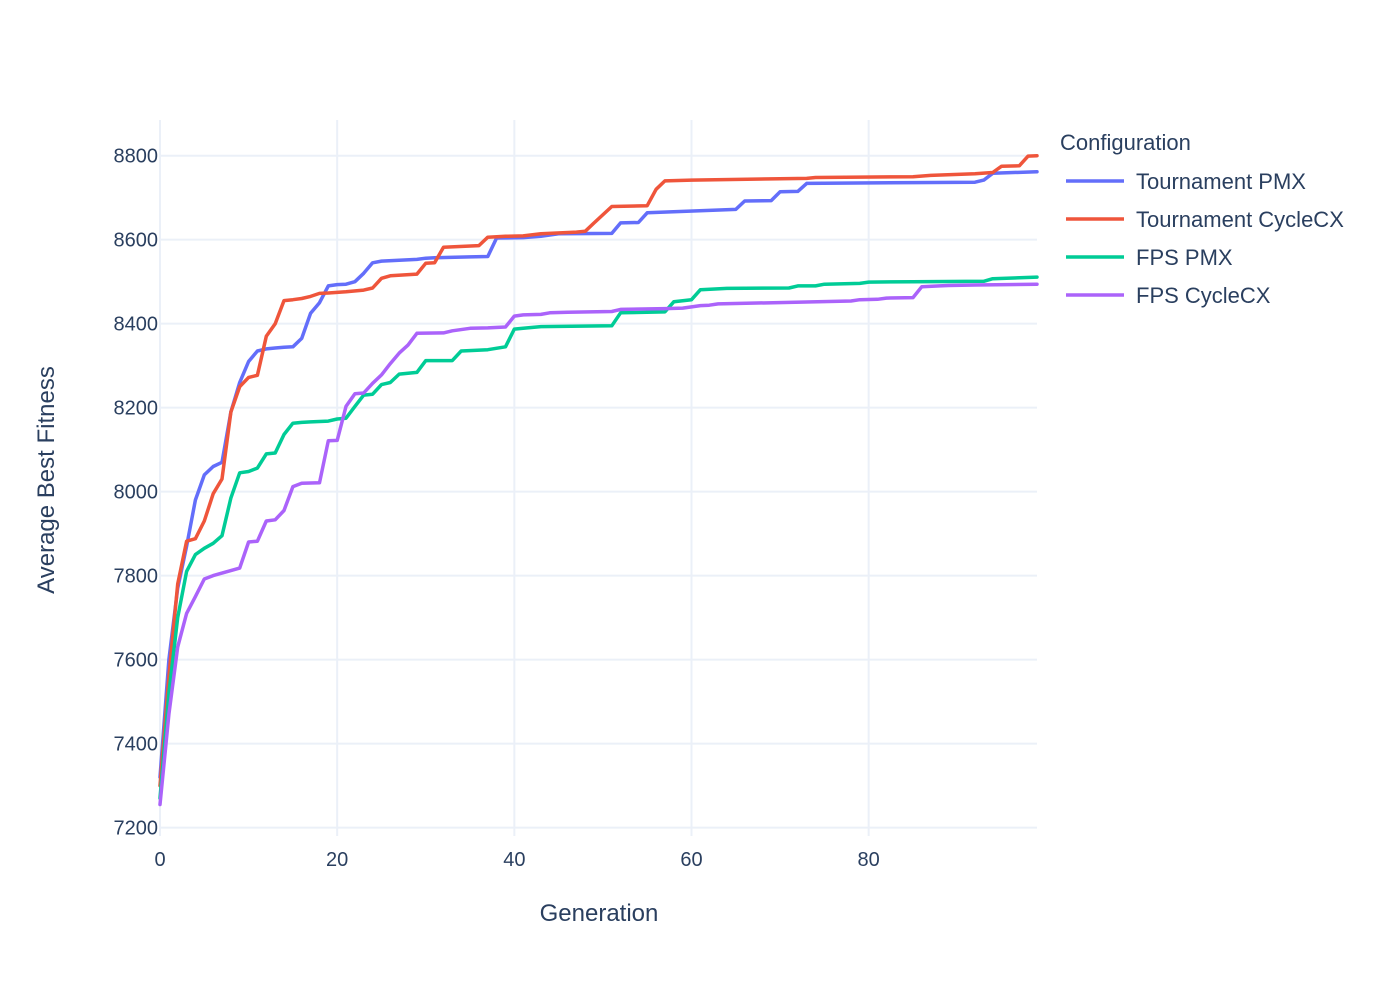 The height and width of the screenshot is (1000, 1400). I want to click on legend-item: FPS CycleCX, so click(1168, 295).